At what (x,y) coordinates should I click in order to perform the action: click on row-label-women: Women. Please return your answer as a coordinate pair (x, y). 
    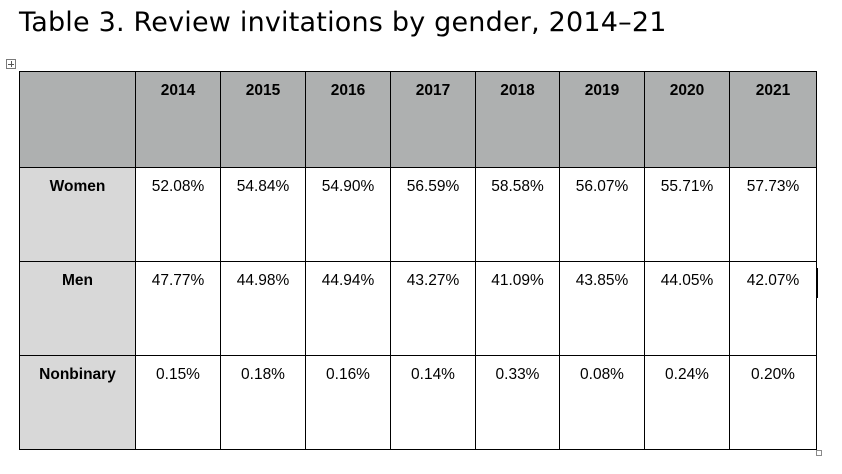
    Looking at the image, I should click on (77, 214).